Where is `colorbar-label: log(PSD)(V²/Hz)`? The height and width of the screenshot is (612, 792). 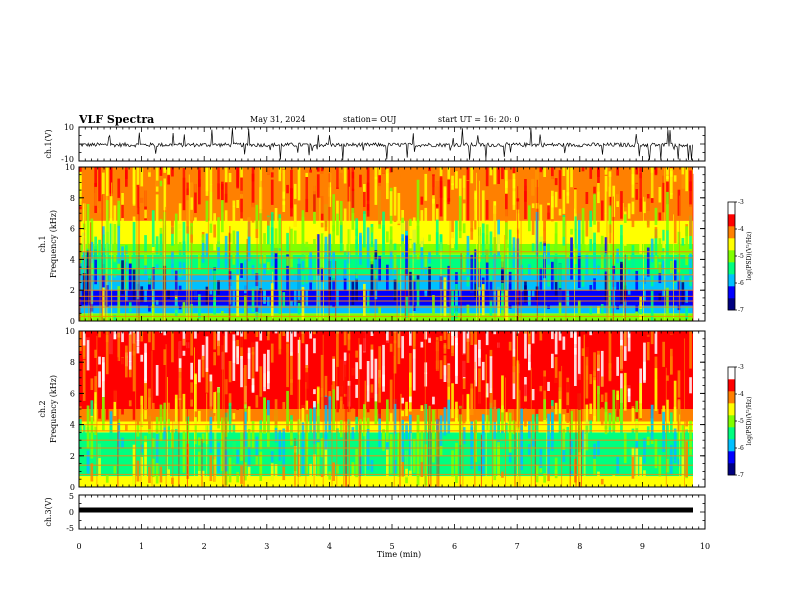
colorbar-label: log(PSD)(V²/Hz) is located at coordinates (749, 256).